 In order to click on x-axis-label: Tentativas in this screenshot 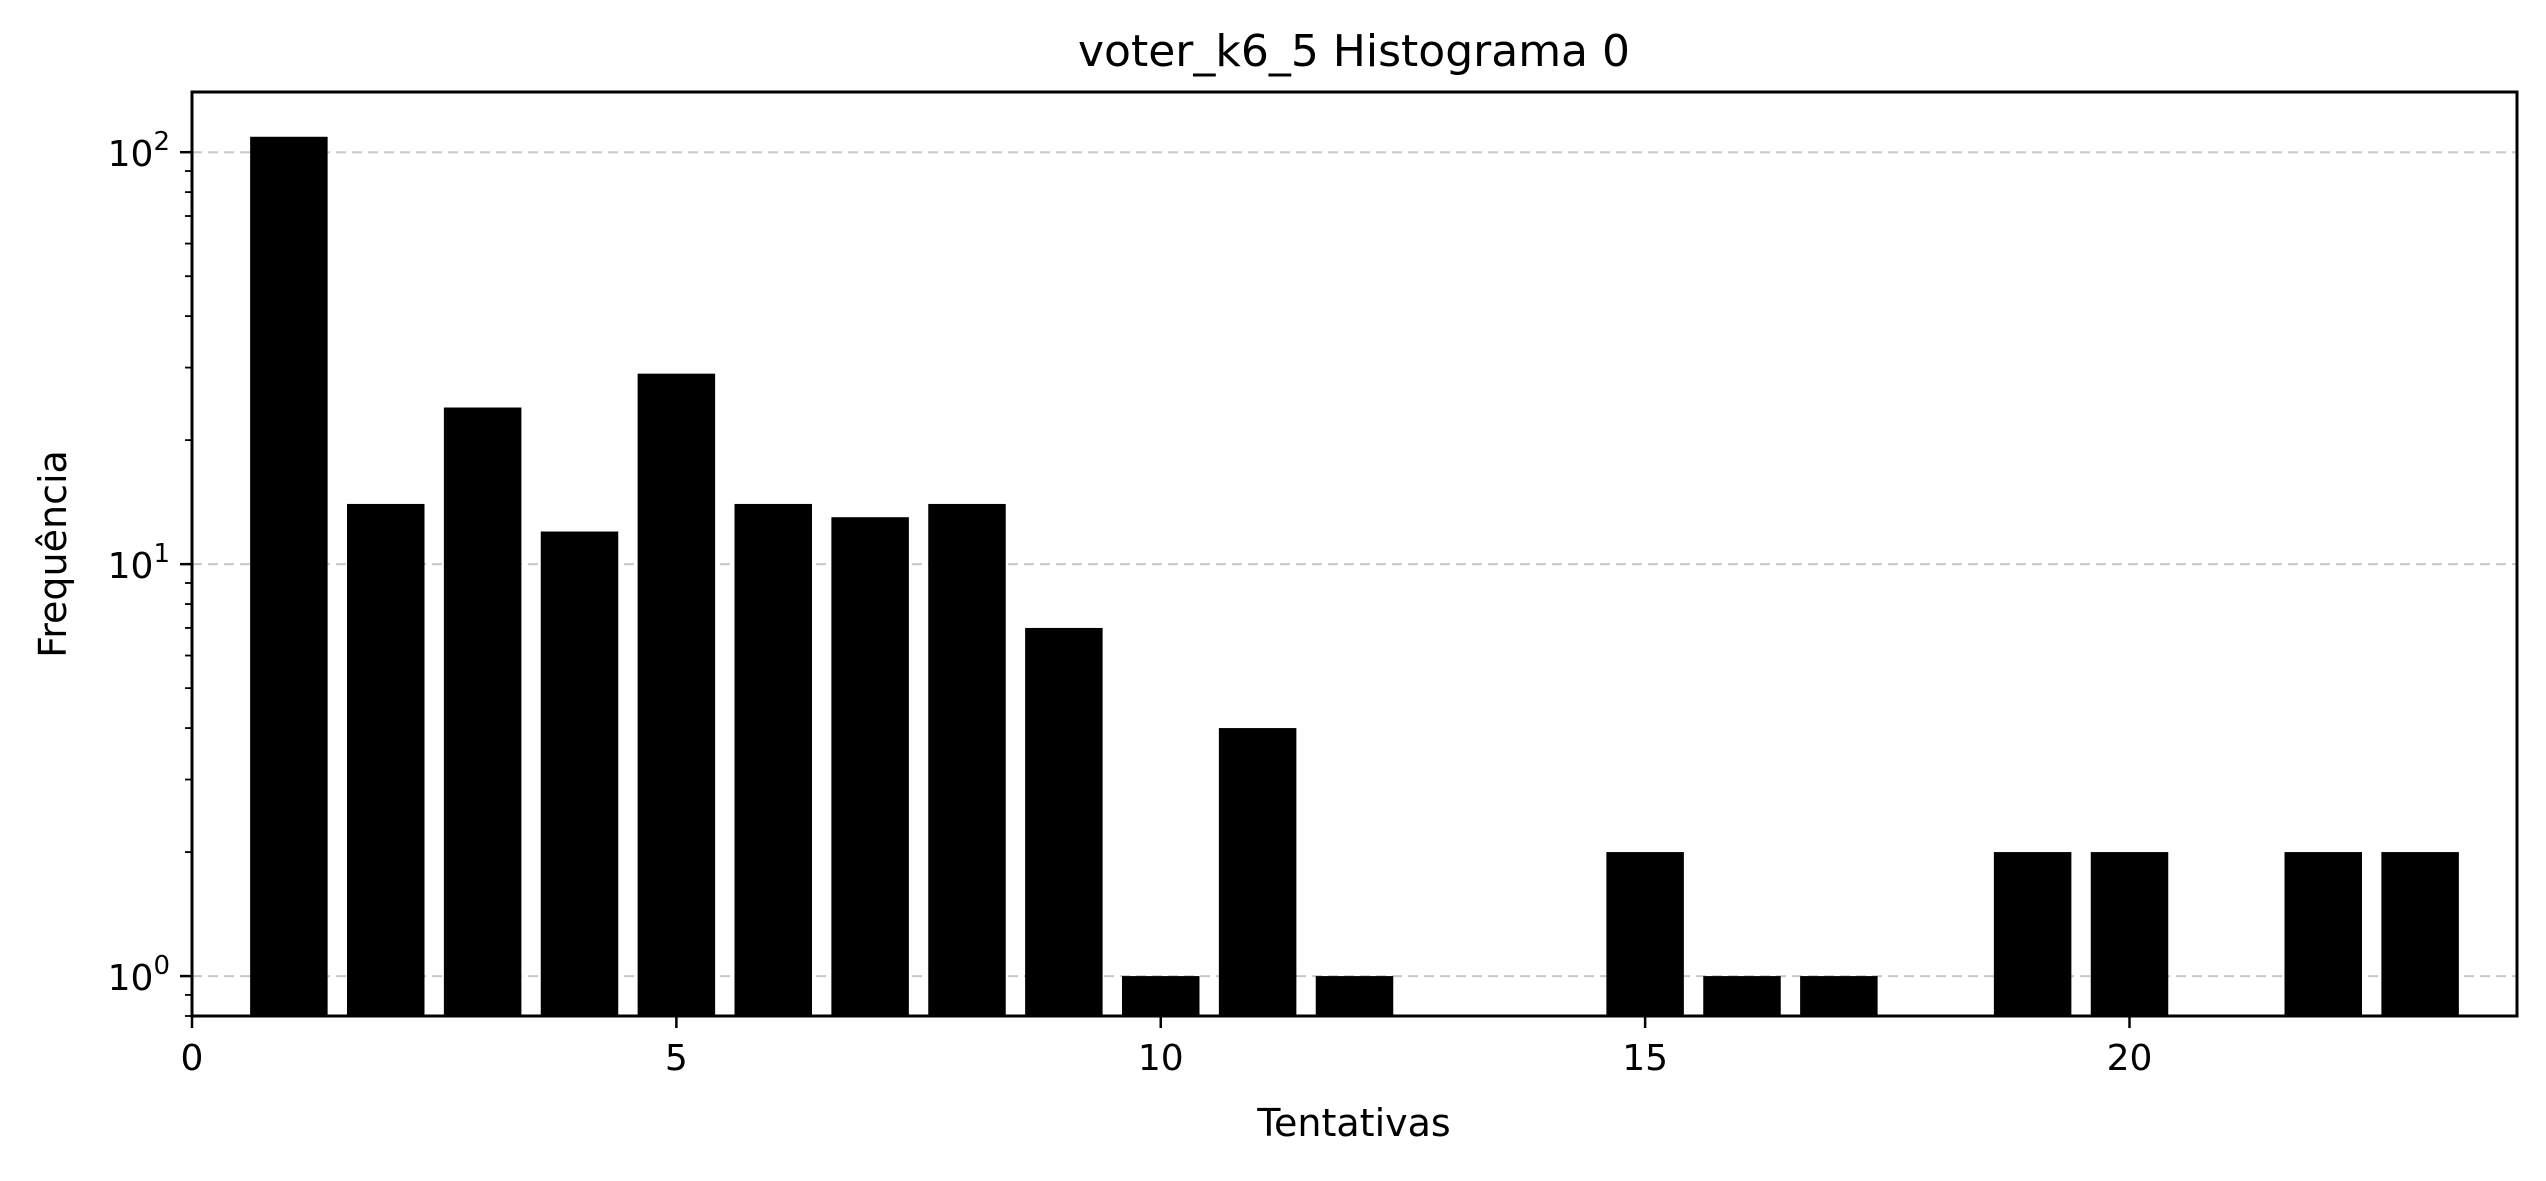, I will do `click(1353, 1123)`.